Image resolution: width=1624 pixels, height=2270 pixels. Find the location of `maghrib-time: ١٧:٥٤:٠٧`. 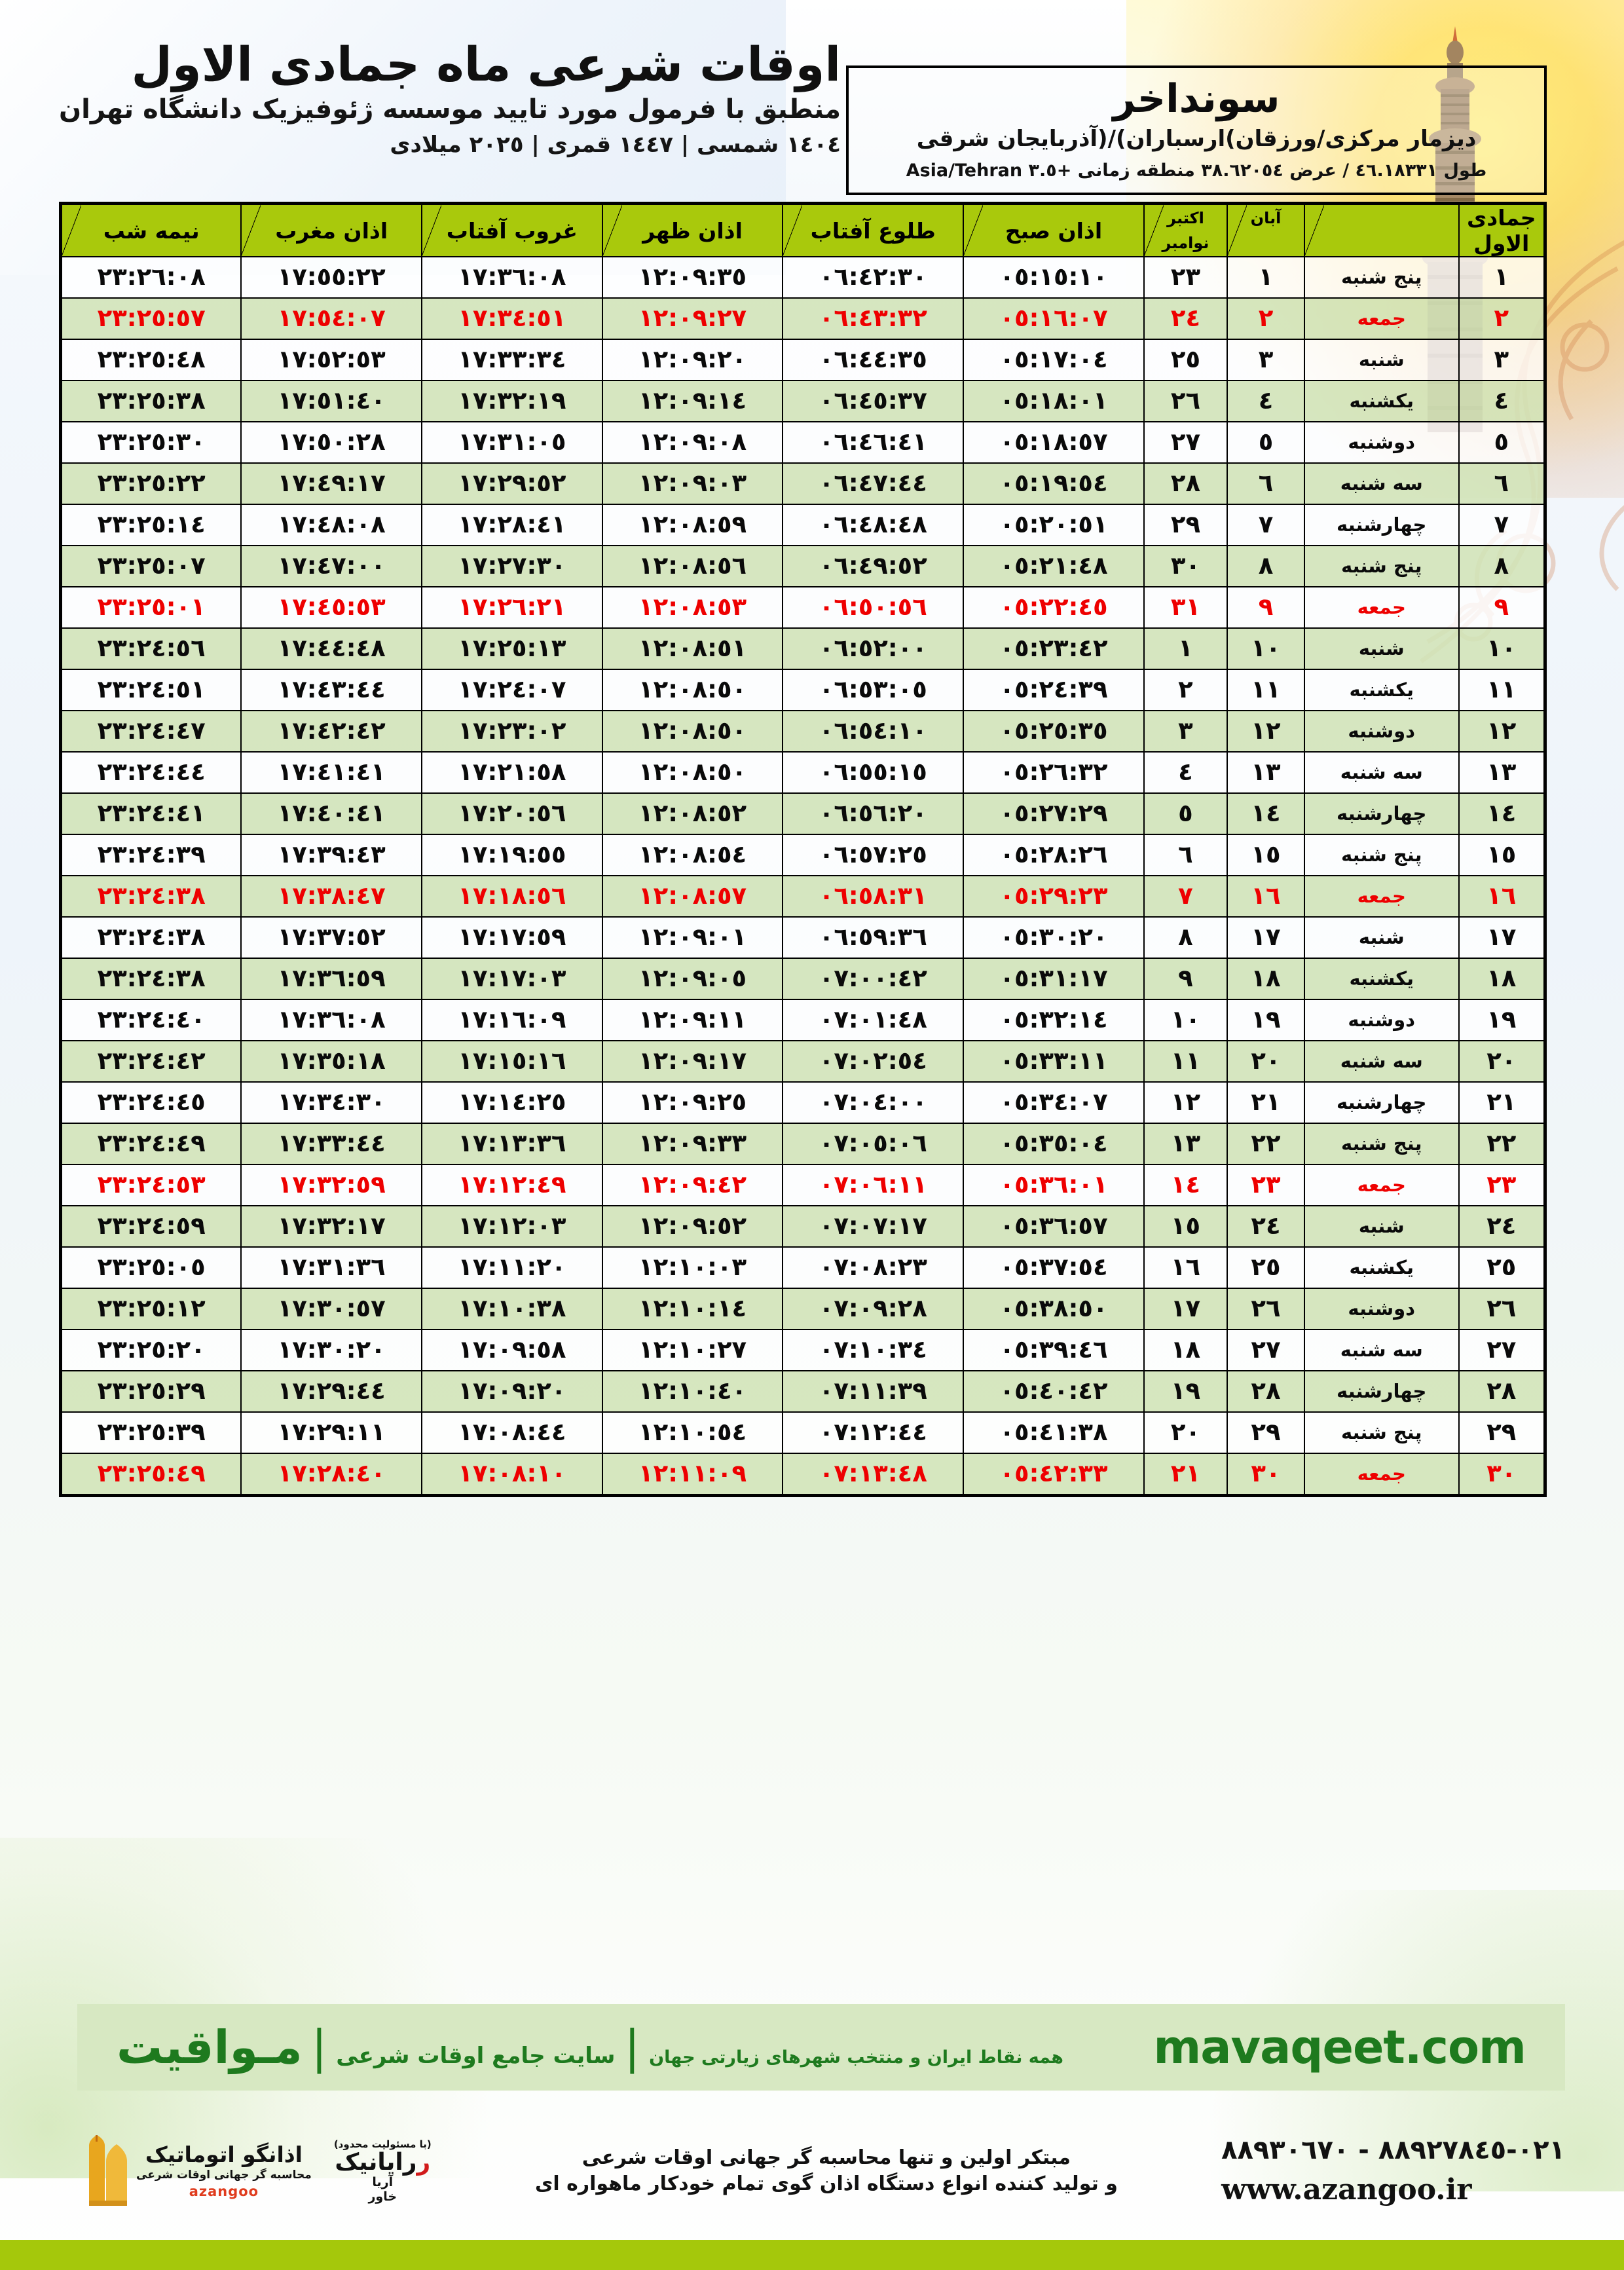

maghrib-time: ١٧:٥٤:٠٧ is located at coordinates (331, 318).